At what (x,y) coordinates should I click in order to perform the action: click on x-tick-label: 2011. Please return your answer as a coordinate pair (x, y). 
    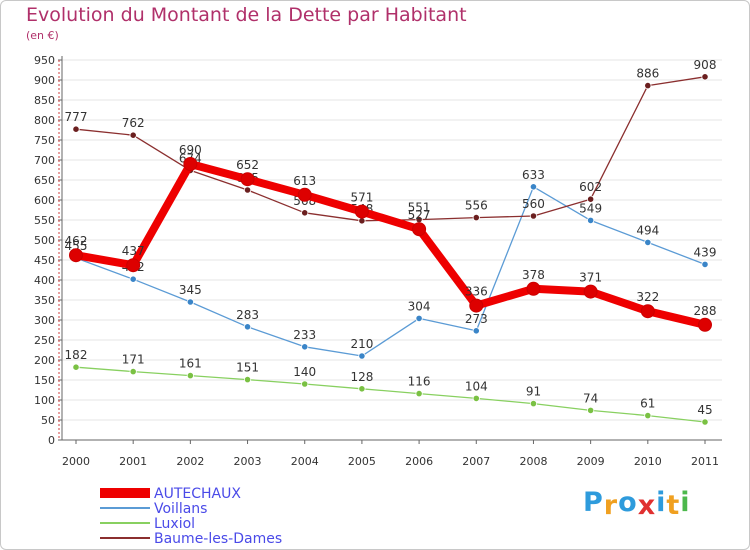
    Looking at the image, I should click on (705, 461).